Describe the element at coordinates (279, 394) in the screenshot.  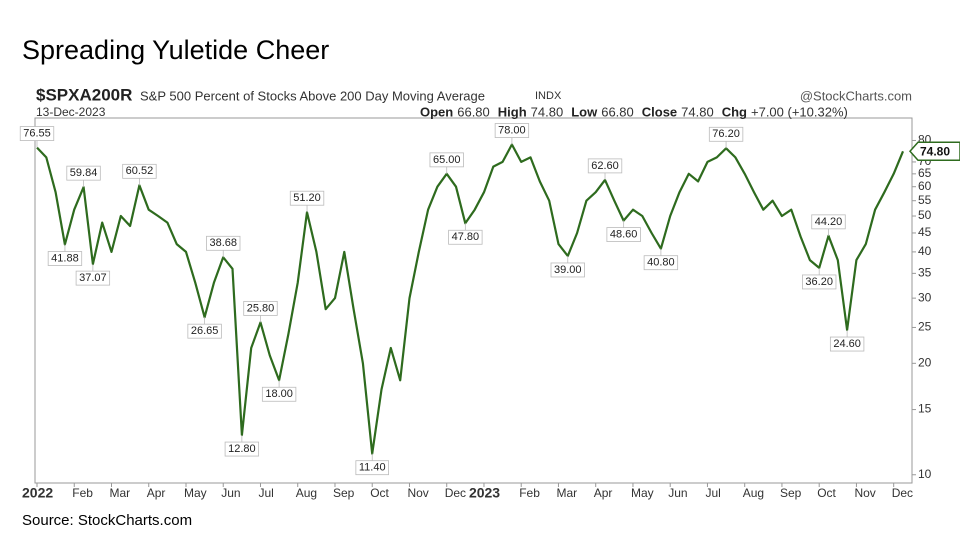
I see `data-label-text: 18.00` at that location.